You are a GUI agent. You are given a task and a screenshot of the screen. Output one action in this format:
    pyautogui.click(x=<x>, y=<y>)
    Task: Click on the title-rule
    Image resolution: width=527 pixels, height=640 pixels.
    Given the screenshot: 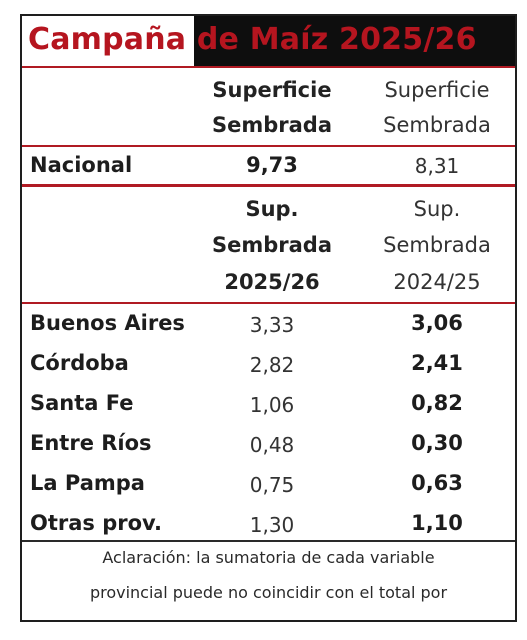 What is the action you would take?
    pyautogui.click(x=268, y=67)
    